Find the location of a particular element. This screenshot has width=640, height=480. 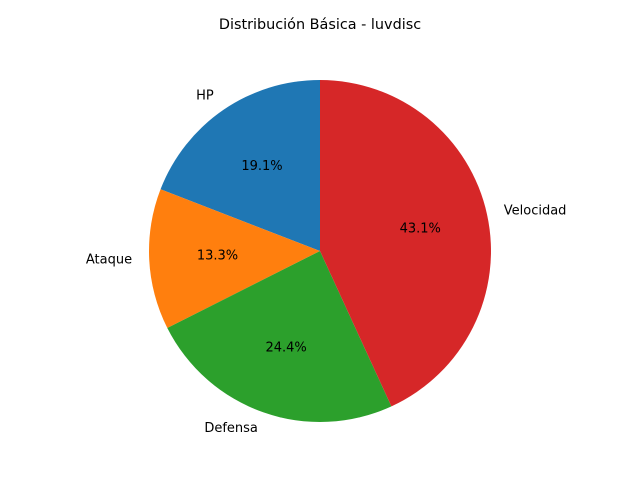

slice-percent-hp: 19.1% is located at coordinates (261, 166).